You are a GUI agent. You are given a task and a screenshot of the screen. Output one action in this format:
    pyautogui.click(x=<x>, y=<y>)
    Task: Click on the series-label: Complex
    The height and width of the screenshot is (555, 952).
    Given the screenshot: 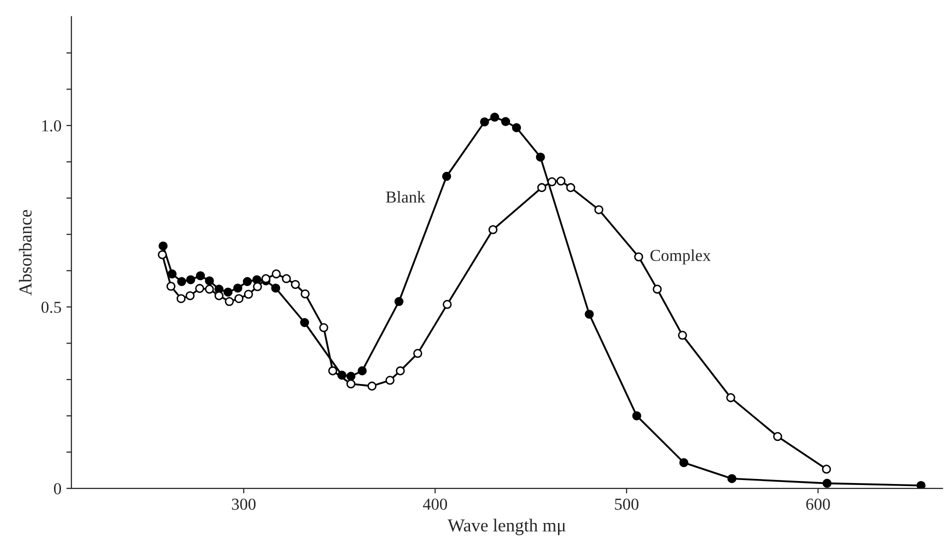 What is the action you would take?
    pyautogui.click(x=680, y=256)
    